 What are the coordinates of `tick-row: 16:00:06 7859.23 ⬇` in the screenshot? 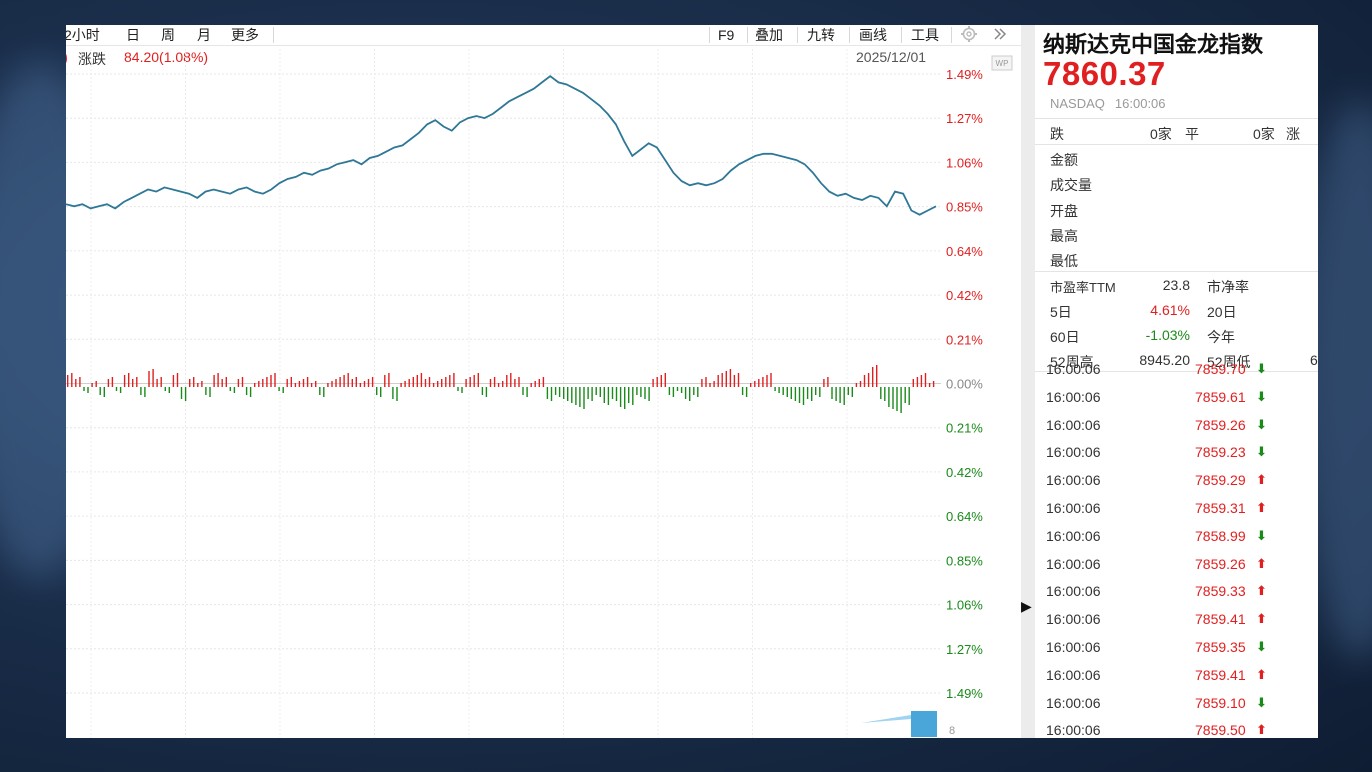 It's located at (1176, 458).